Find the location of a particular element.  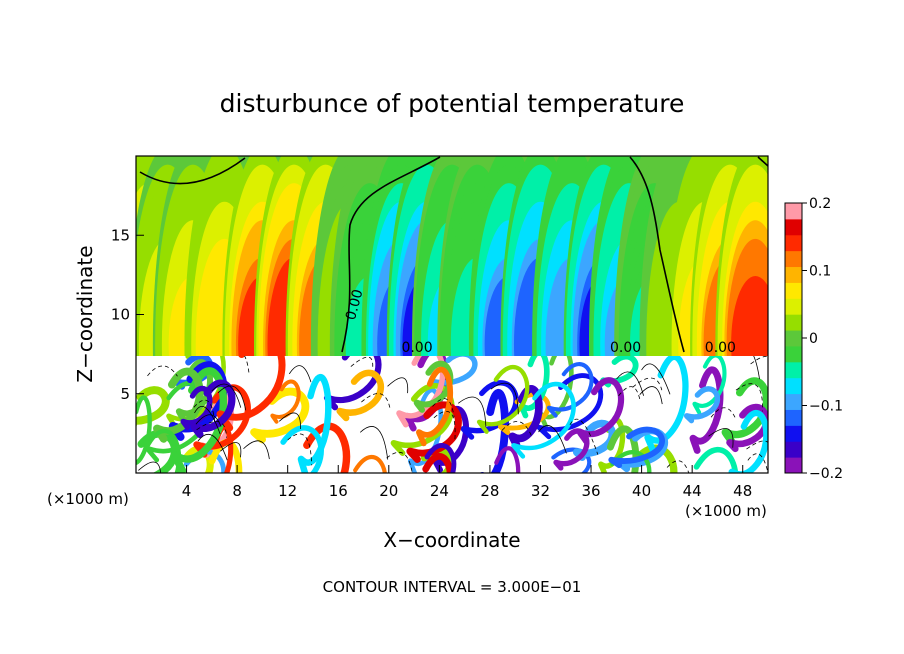

colorbar-tick-label: −0.2 is located at coordinates (826, 474).